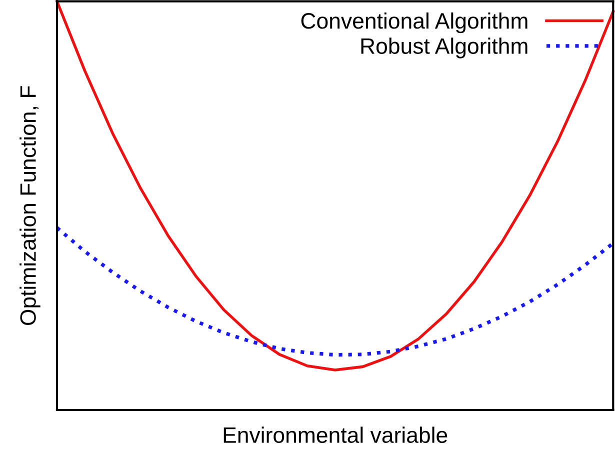  I want to click on legend-label: Conventional Algorithm, so click(414, 23).